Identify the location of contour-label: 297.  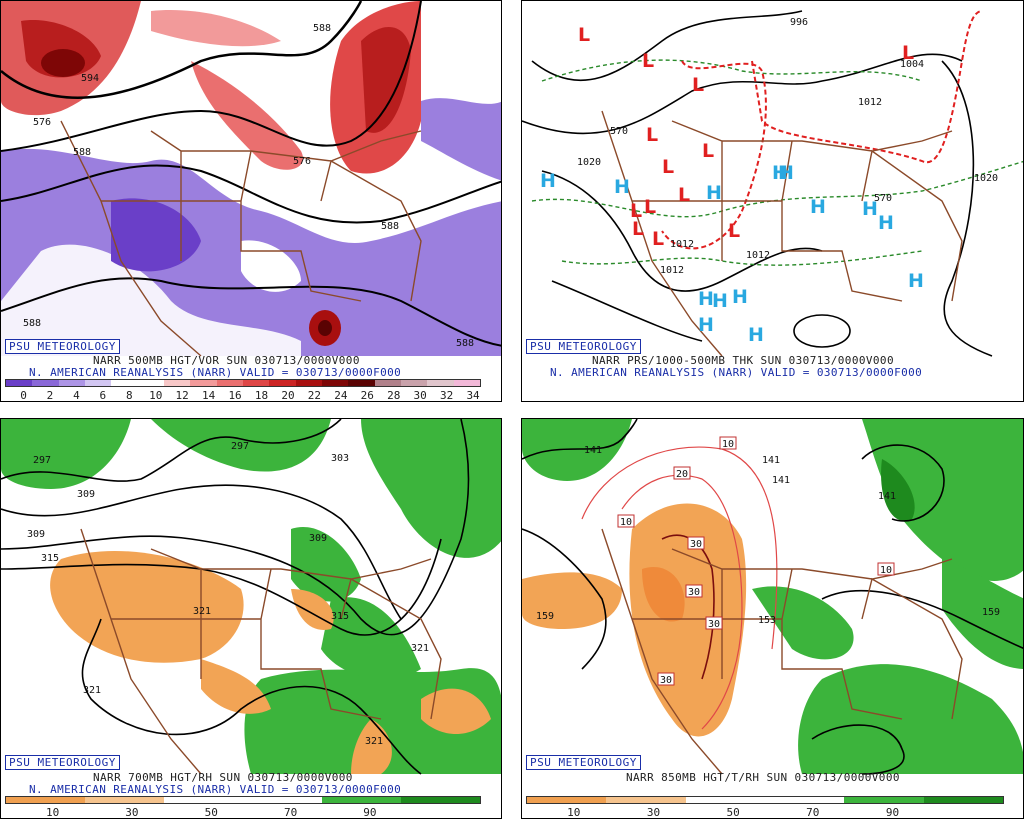
(42, 460).